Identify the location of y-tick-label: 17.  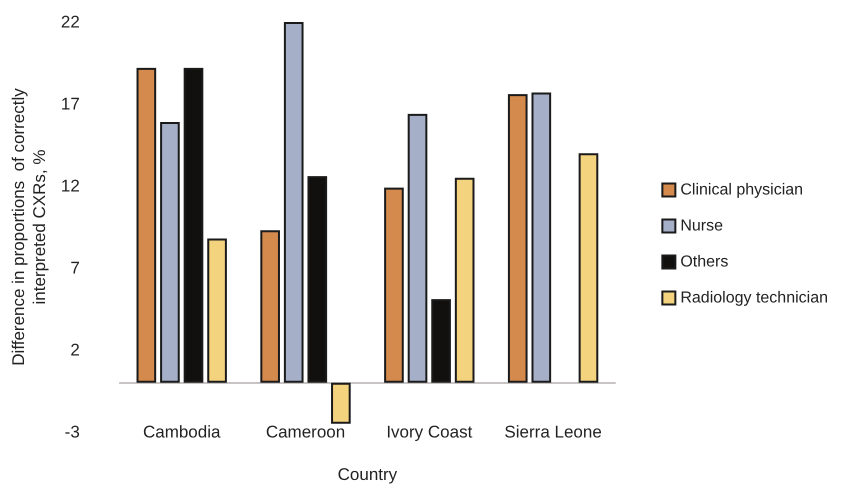
(70, 104).